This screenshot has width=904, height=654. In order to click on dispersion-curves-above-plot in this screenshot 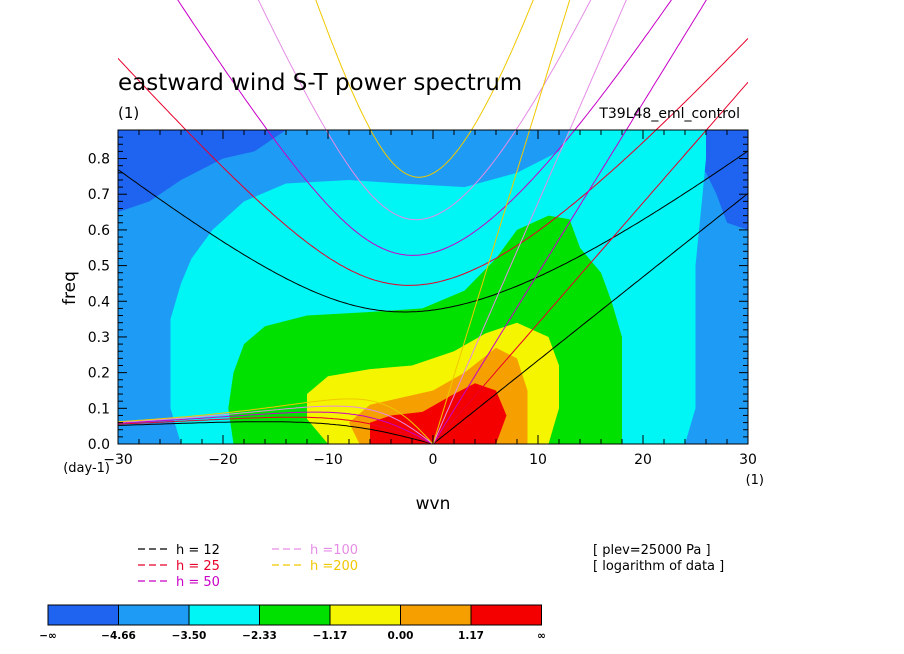, I will do `click(433, 65)`.